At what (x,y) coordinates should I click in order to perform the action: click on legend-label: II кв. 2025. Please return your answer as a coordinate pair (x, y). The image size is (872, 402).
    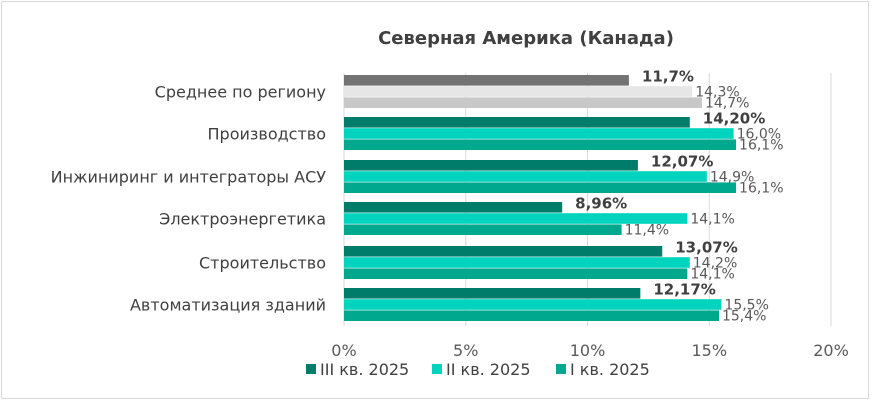
    Looking at the image, I should click on (488, 369).